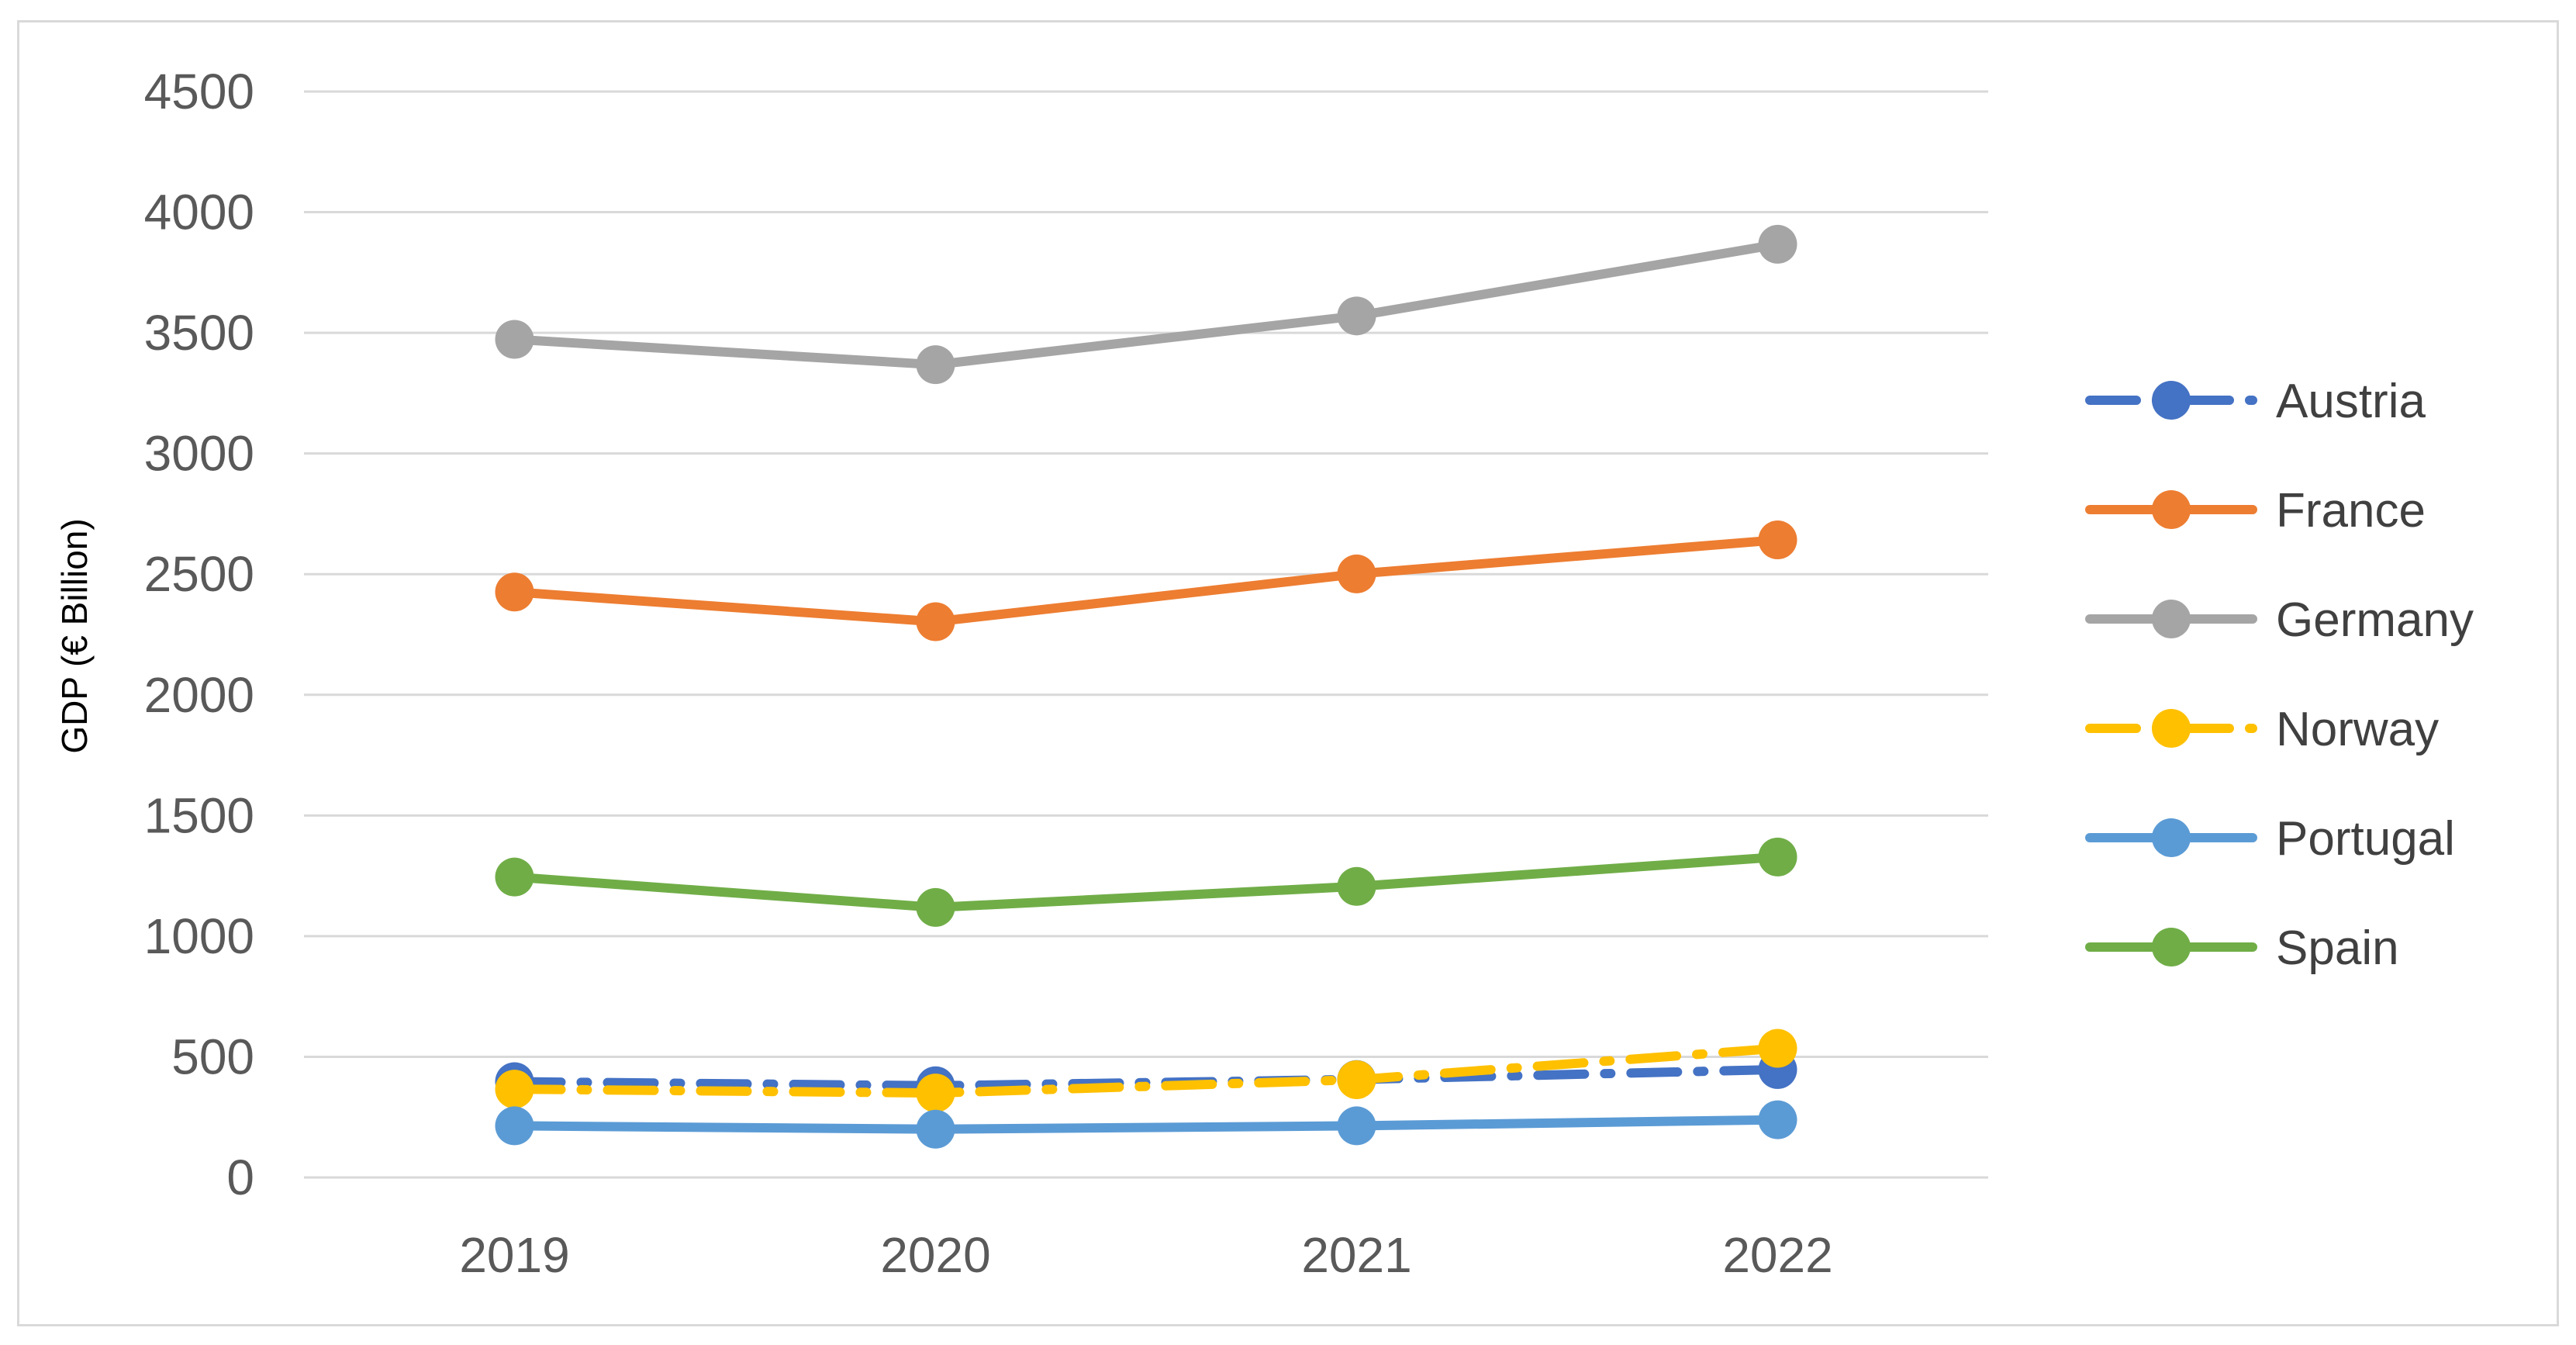 The width and height of the screenshot is (2576, 1345). What do you see at coordinates (2262, 729) in the screenshot?
I see `legend-item-norway: Norway` at bounding box center [2262, 729].